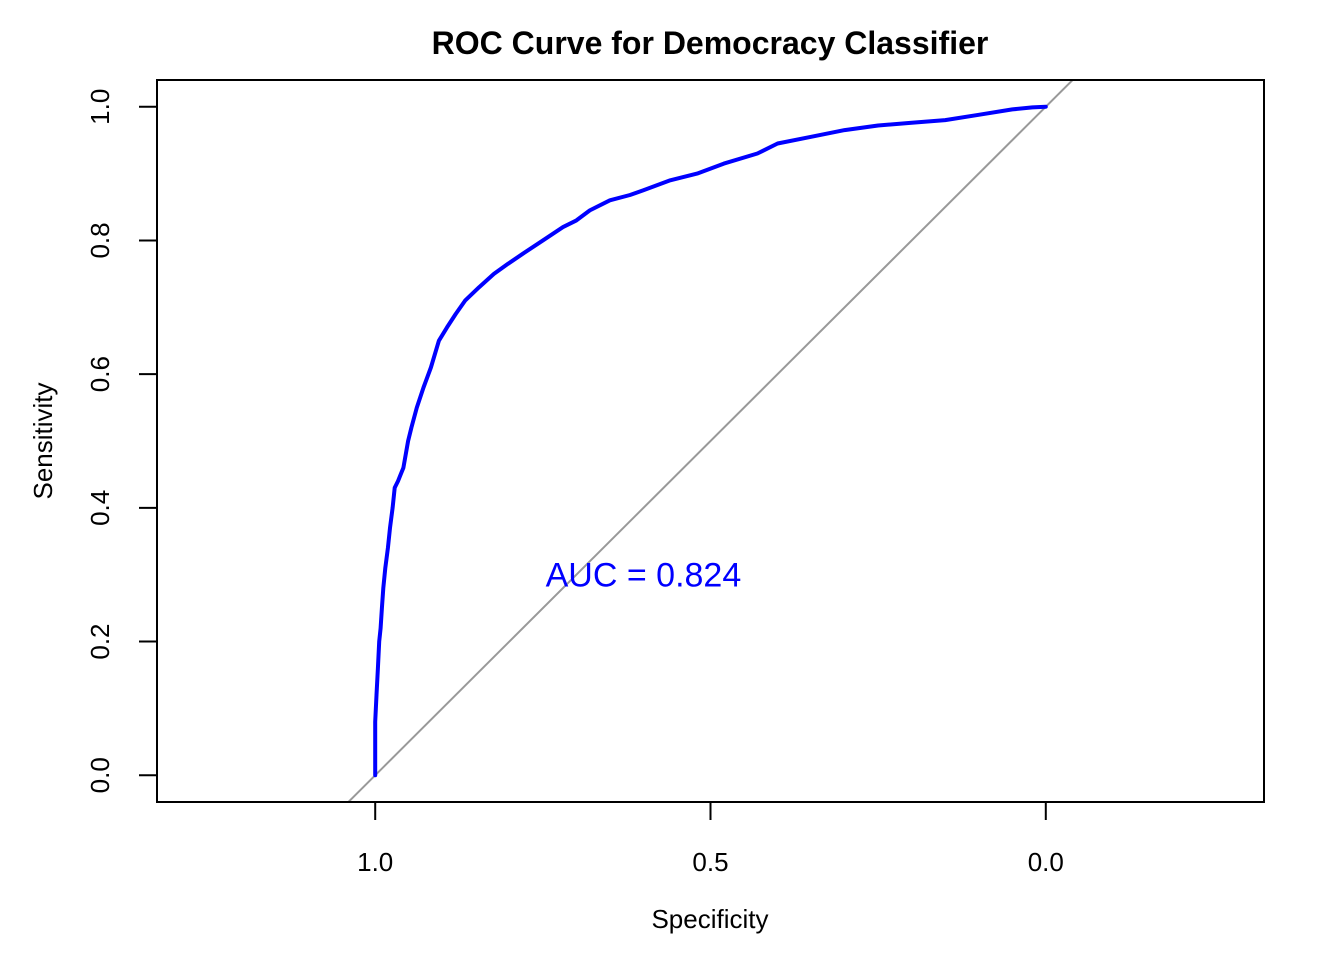 The width and height of the screenshot is (1344, 960). What do you see at coordinates (710, 839) in the screenshot?
I see `x-axis: 1.0 0.5 0.0` at bounding box center [710, 839].